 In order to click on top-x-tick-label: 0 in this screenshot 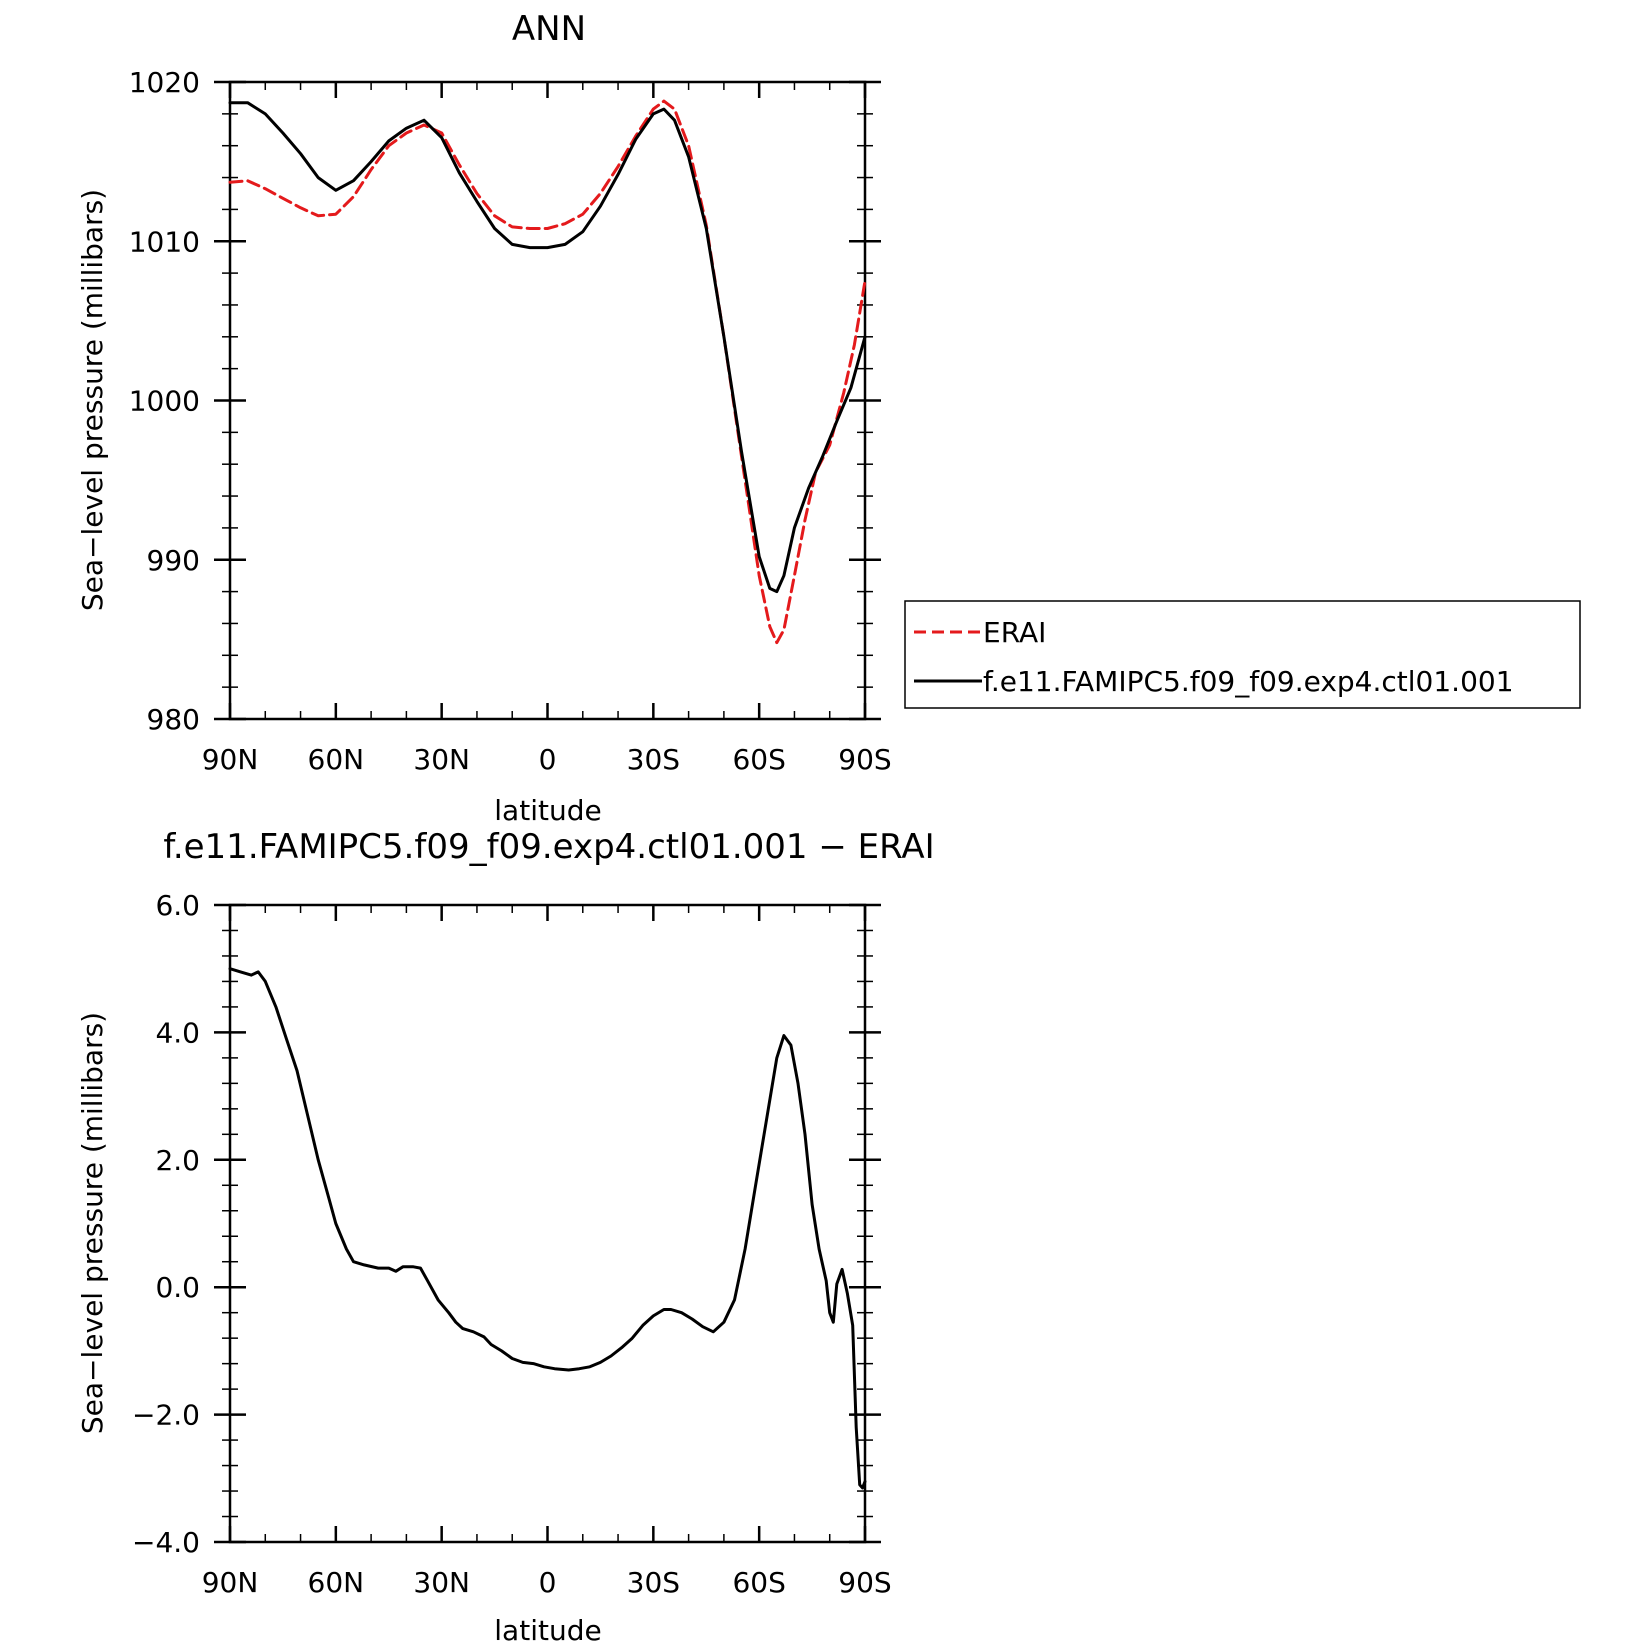, I will do `click(548, 759)`.